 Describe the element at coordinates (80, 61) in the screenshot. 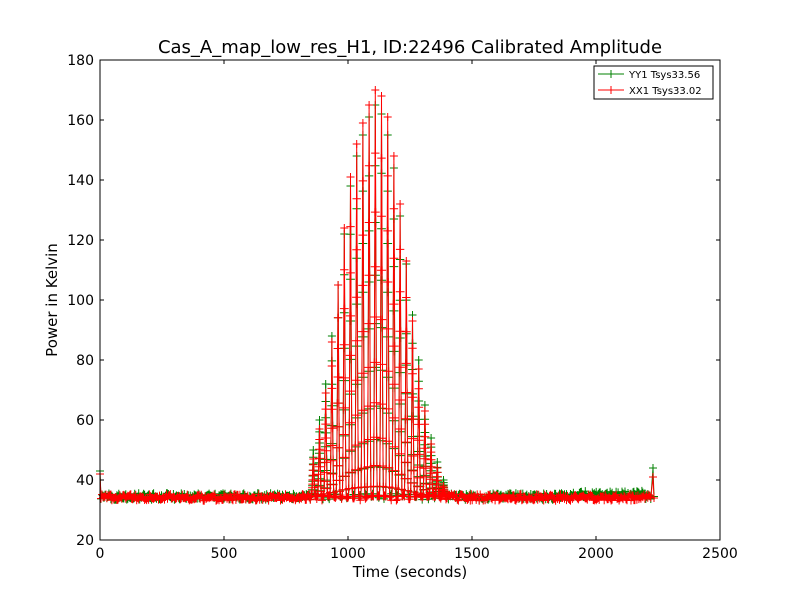

I see `y-tick-label: 180` at that location.